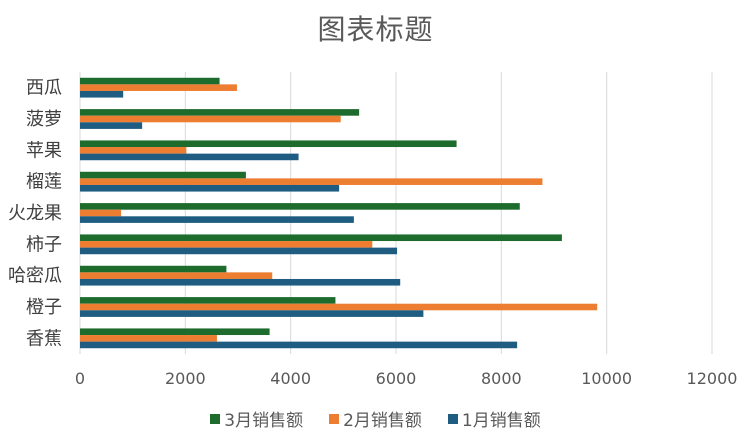 The width and height of the screenshot is (751, 447). What do you see at coordinates (35, 213) in the screenshot?
I see `y-category-label: 火龙果` at bounding box center [35, 213].